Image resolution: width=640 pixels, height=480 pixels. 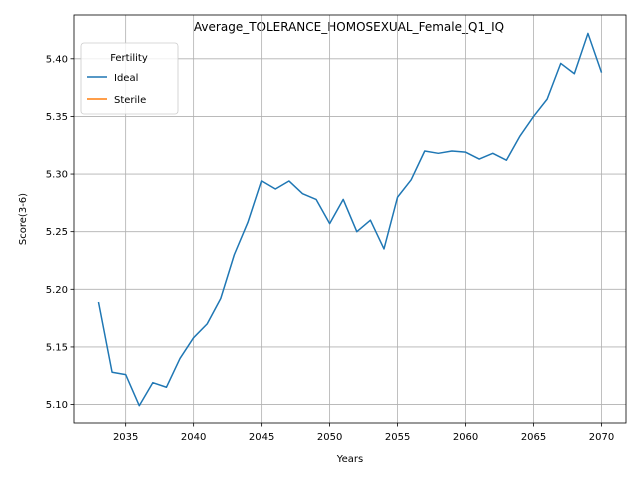 What do you see at coordinates (465, 437) in the screenshot?
I see `x-tick-label: 2060` at bounding box center [465, 437].